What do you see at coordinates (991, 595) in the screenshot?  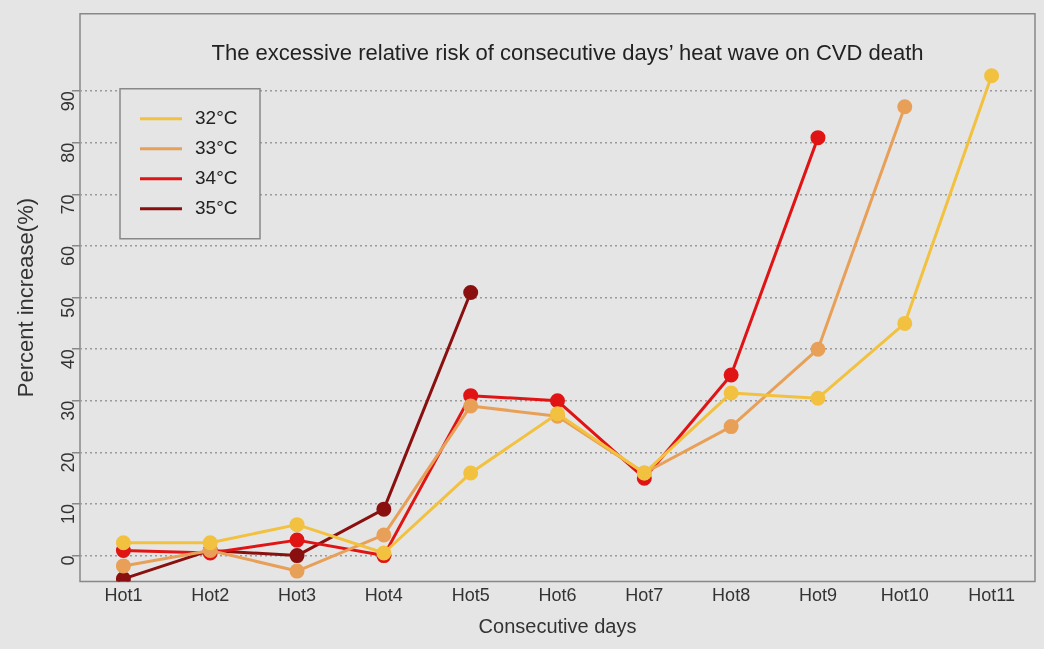 I see `x-tick-label: Hot11` at bounding box center [991, 595].